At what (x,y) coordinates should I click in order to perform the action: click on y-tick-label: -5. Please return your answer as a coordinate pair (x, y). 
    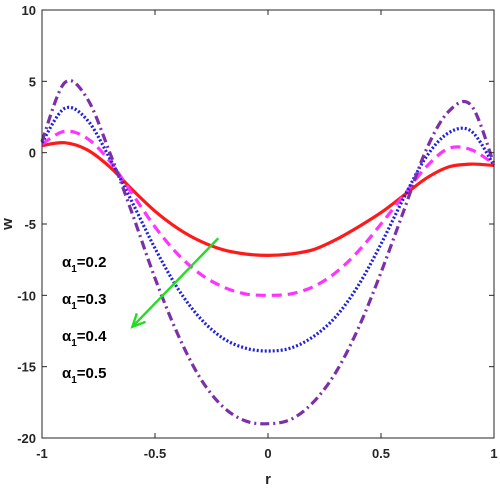
    Looking at the image, I should click on (30, 224).